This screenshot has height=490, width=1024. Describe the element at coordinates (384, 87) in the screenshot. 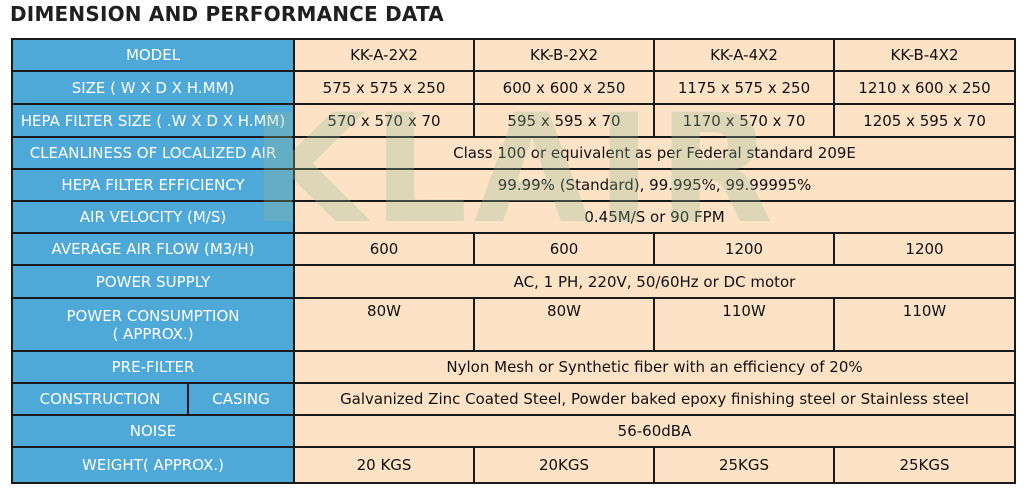

I see `size-cell: 575 x 575 x 250` at that location.